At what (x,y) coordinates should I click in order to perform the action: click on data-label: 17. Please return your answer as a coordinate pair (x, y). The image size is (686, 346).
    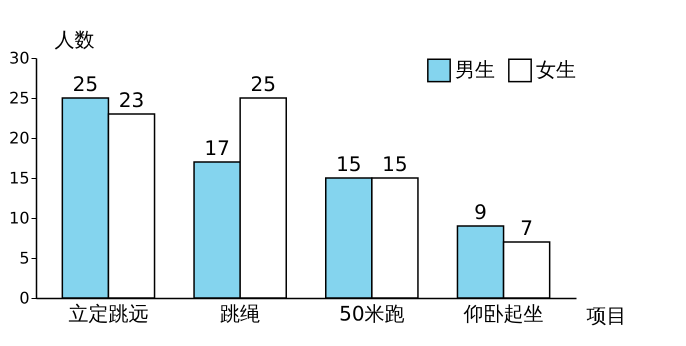
    Looking at the image, I should click on (217, 148).